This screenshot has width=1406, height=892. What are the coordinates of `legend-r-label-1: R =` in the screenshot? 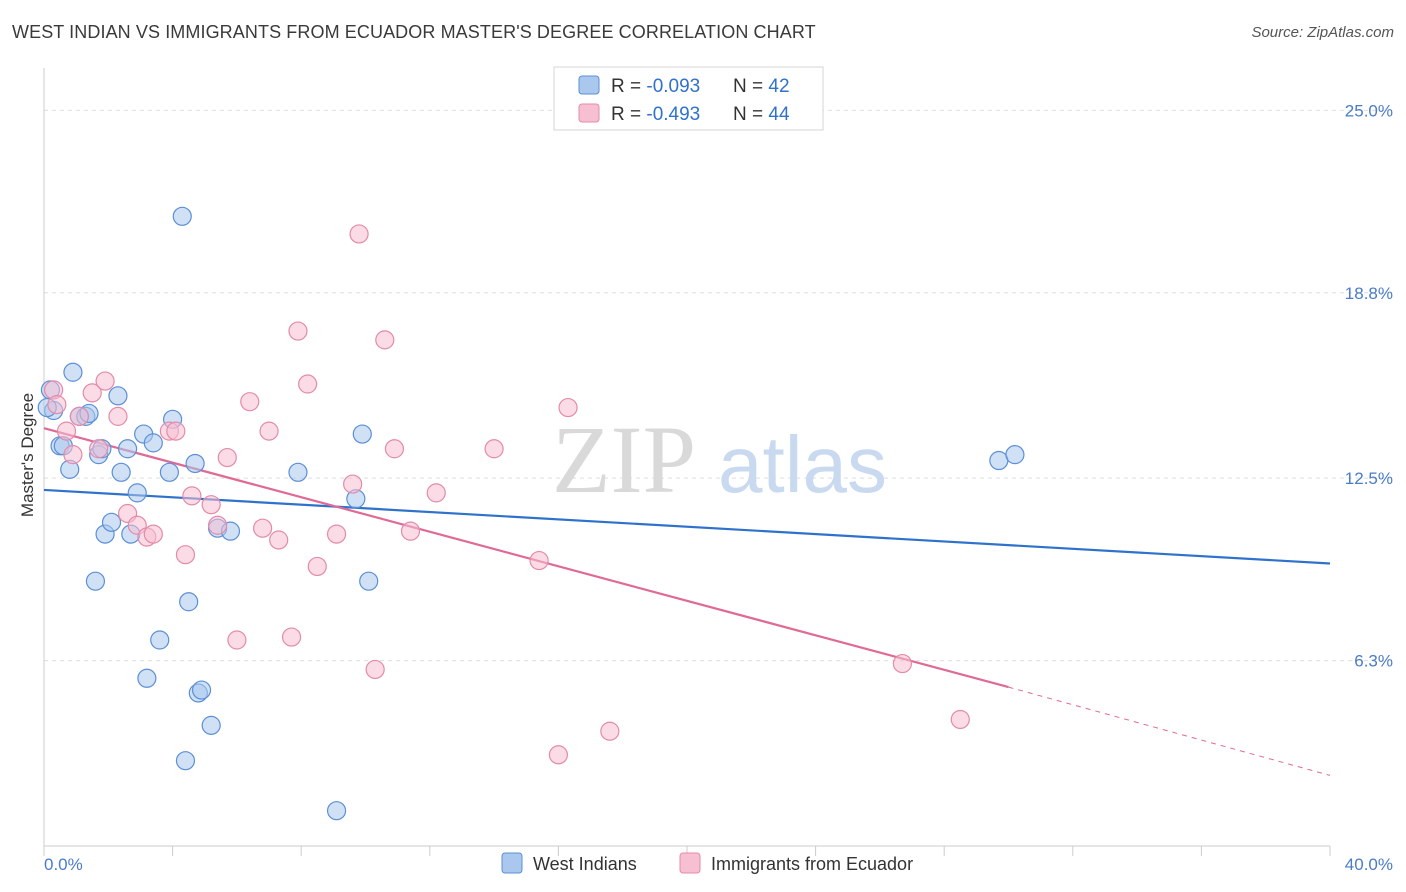 It's located at (628, 86).